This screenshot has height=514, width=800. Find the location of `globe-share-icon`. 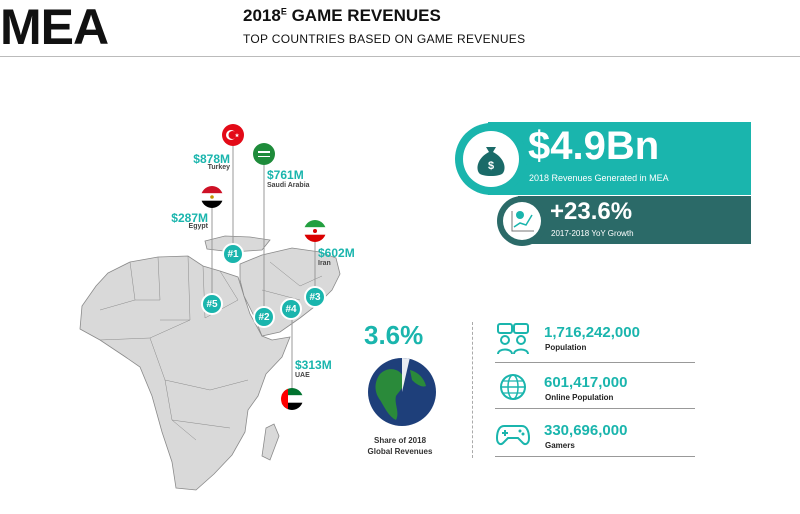

globe-share-icon is located at coordinates (402, 392).